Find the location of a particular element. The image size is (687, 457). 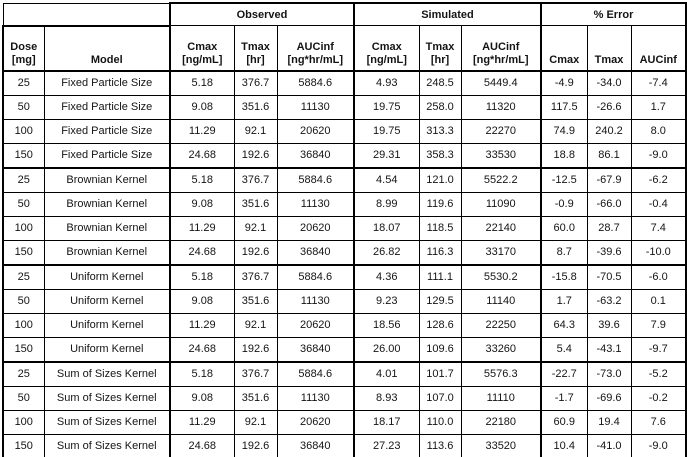

cell-err-aucinf: -0.4 is located at coordinates (658, 204).